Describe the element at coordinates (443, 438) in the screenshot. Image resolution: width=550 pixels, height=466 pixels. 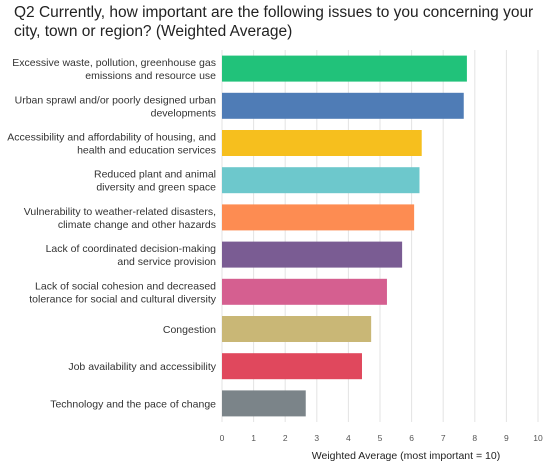
I see `x-tick-label: 7` at that location.